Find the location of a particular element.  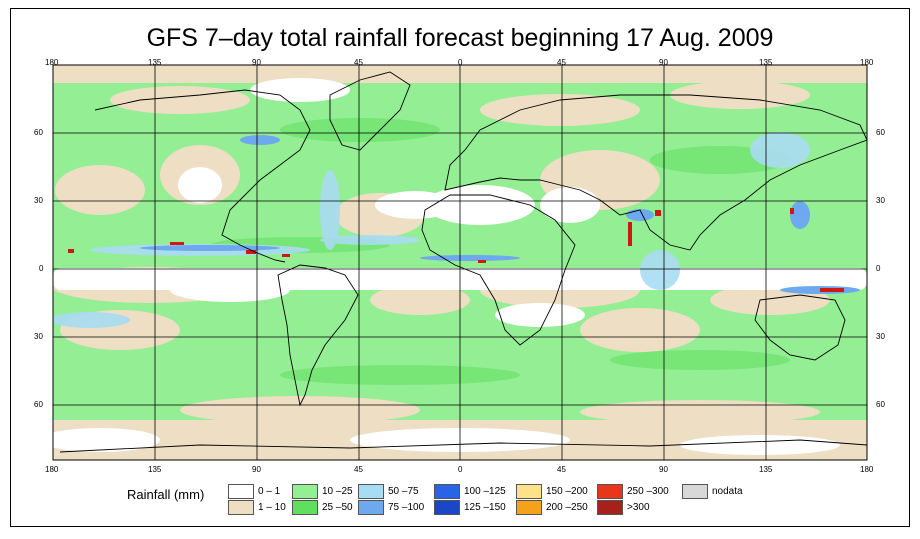

greenland-outline is located at coordinates (370, 111).